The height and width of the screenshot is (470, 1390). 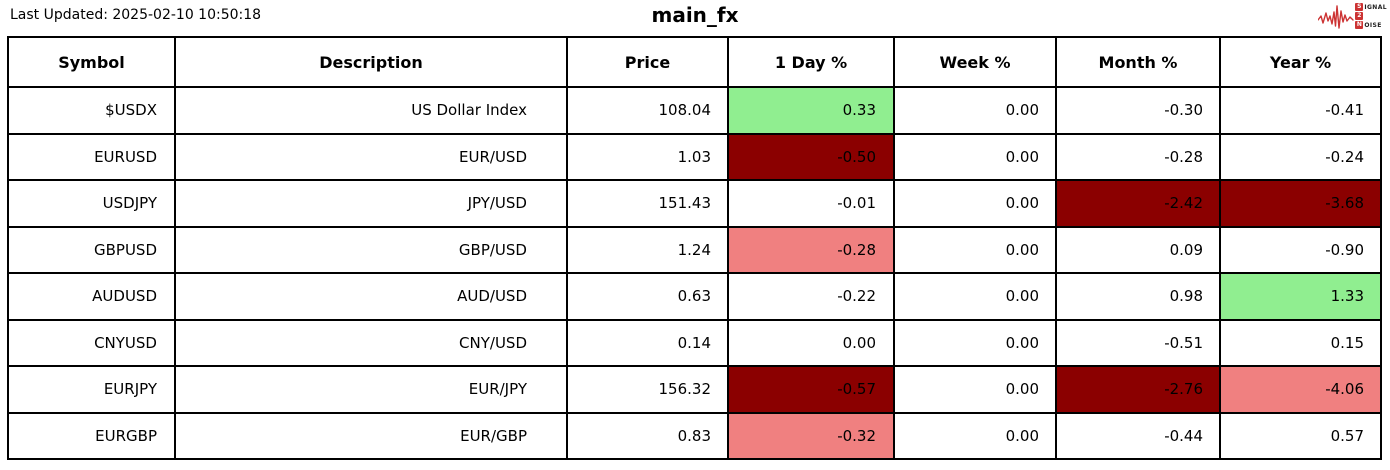 What do you see at coordinates (1359, 25) in the screenshot?
I see `logo-badge-n: N` at bounding box center [1359, 25].